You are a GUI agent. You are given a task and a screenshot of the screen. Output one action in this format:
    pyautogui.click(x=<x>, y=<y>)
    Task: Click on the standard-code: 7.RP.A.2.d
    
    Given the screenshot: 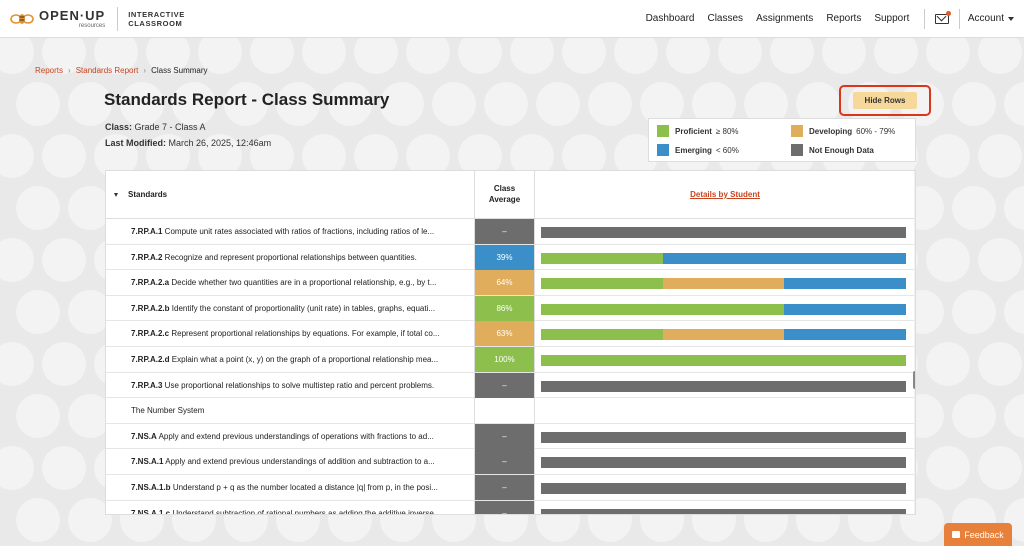 What is the action you would take?
    pyautogui.click(x=150, y=359)
    